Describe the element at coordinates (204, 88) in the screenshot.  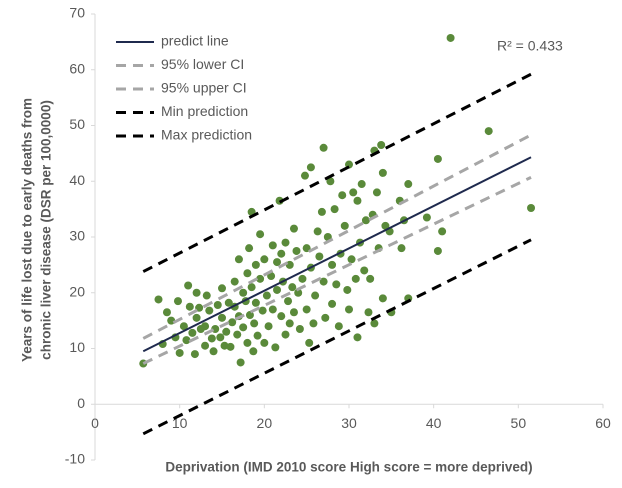
I see `legend-label: 95% upper CI` at that location.